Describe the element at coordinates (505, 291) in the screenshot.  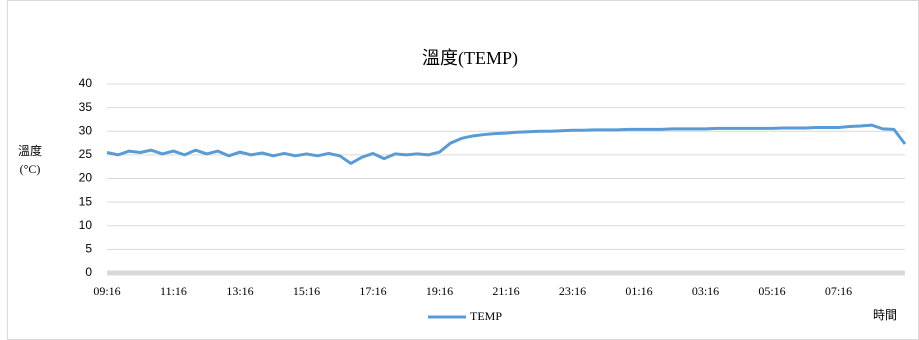
I see `x-tick-label: 21:16` at that location.